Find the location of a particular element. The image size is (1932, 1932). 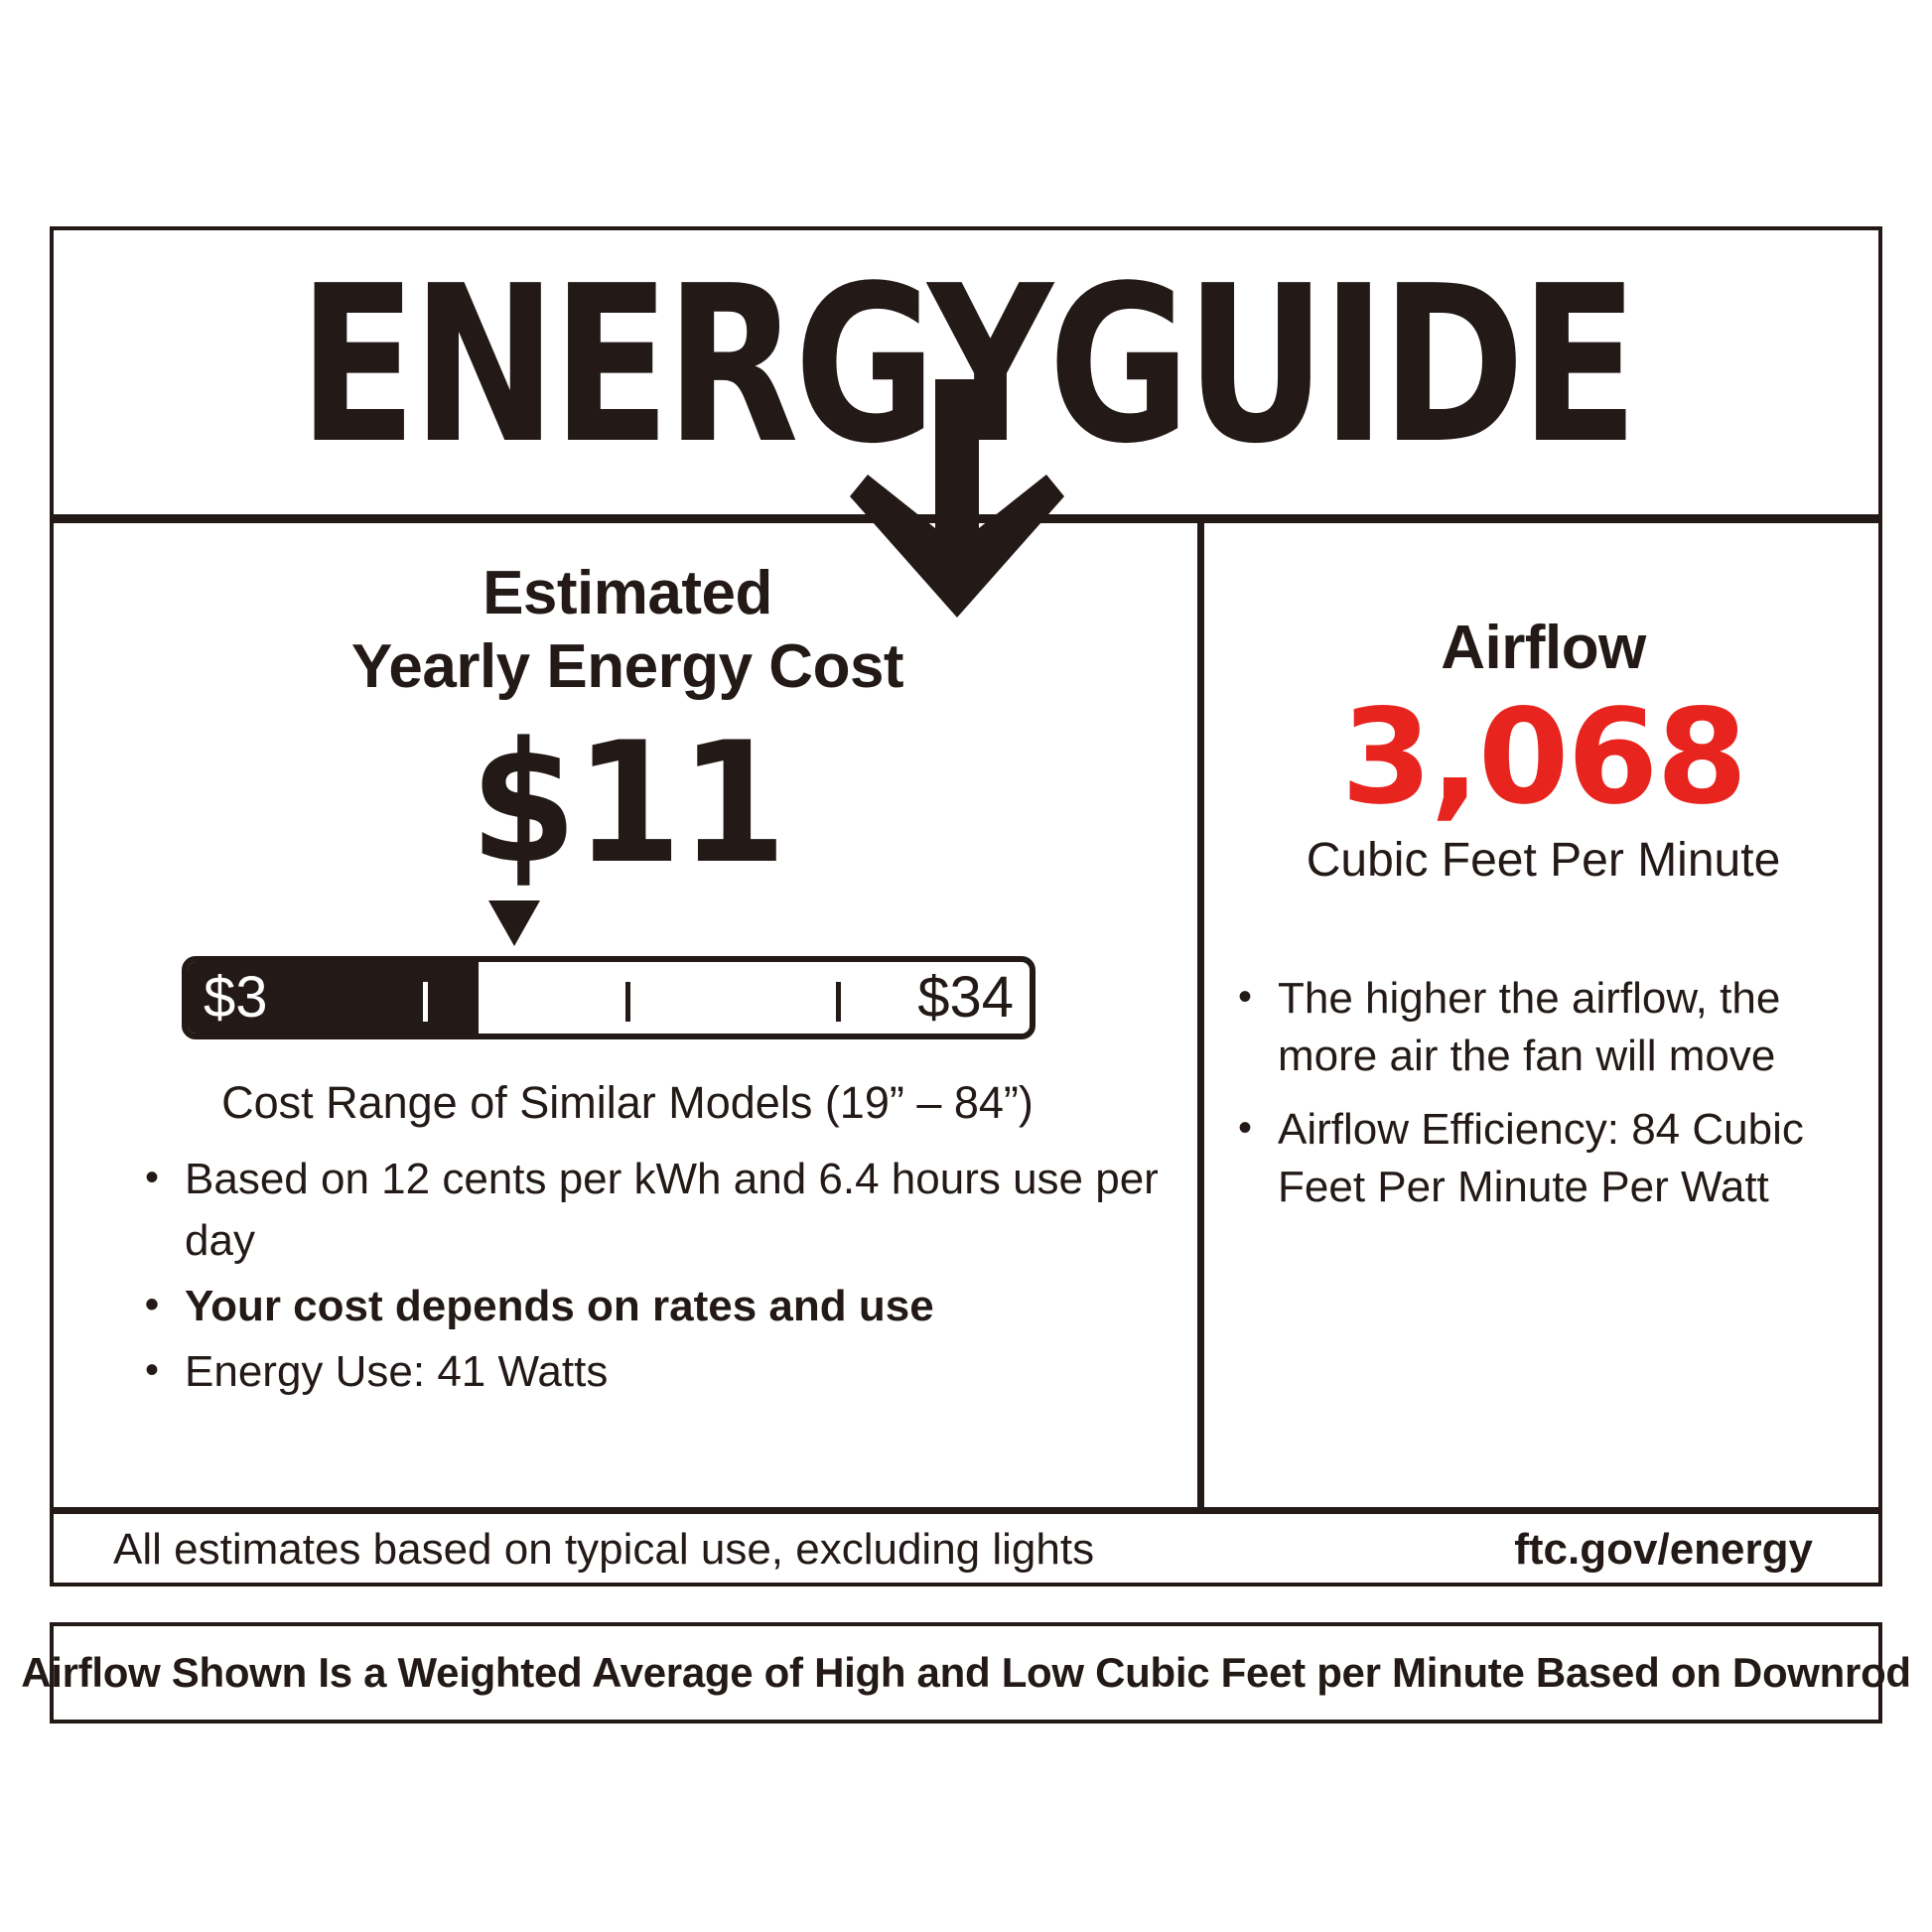

cost-heading-line1: Estimated is located at coordinates (627, 593).